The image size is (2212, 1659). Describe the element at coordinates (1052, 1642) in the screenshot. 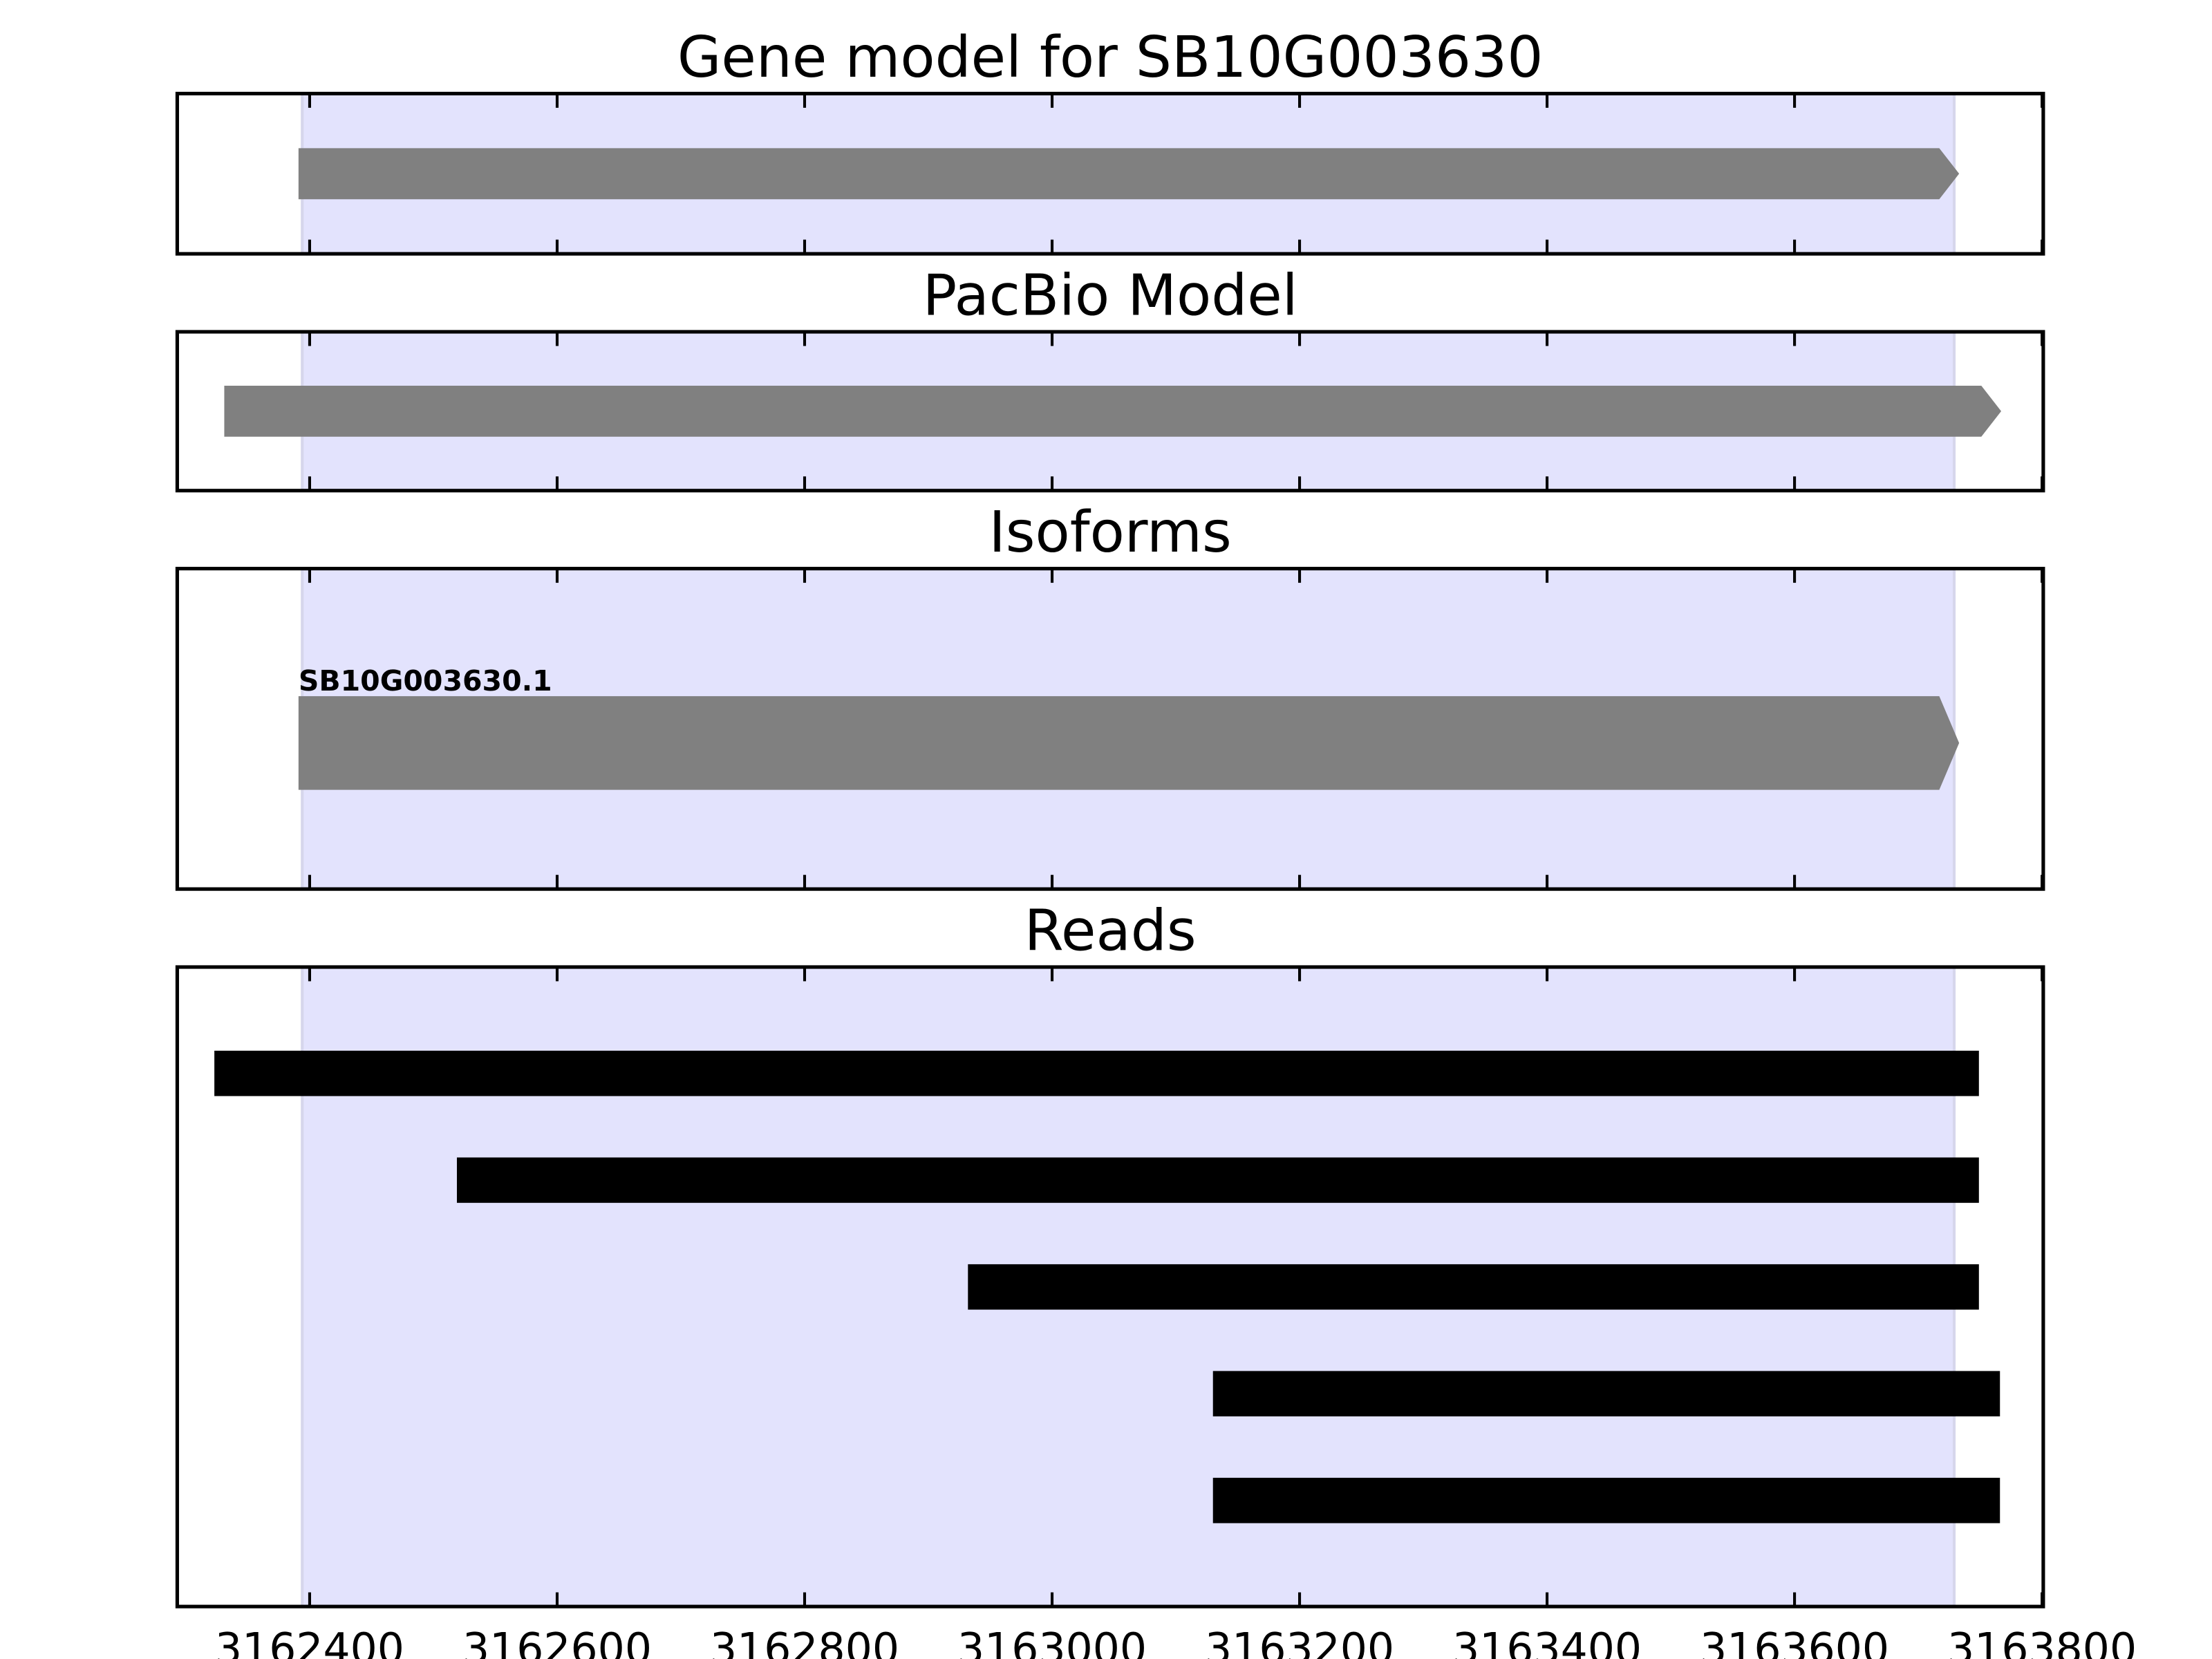

I see `x-tick-label: 3163000` at that location.